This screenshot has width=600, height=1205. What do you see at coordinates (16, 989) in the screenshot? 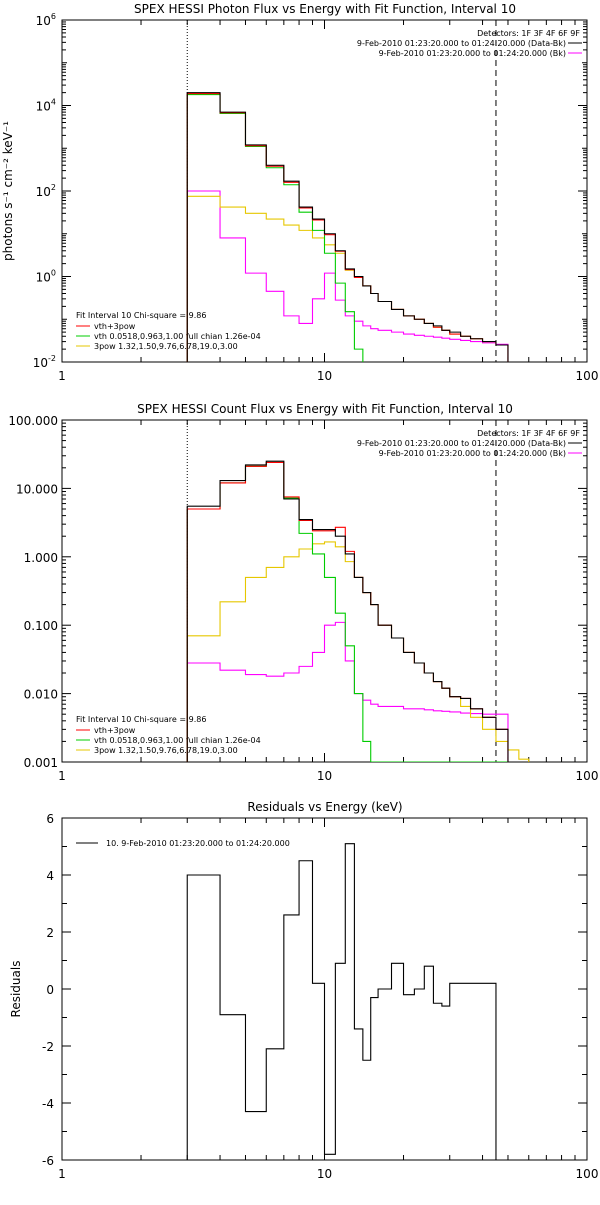
I see `y-axis-label: Residuals` at bounding box center [16, 989].